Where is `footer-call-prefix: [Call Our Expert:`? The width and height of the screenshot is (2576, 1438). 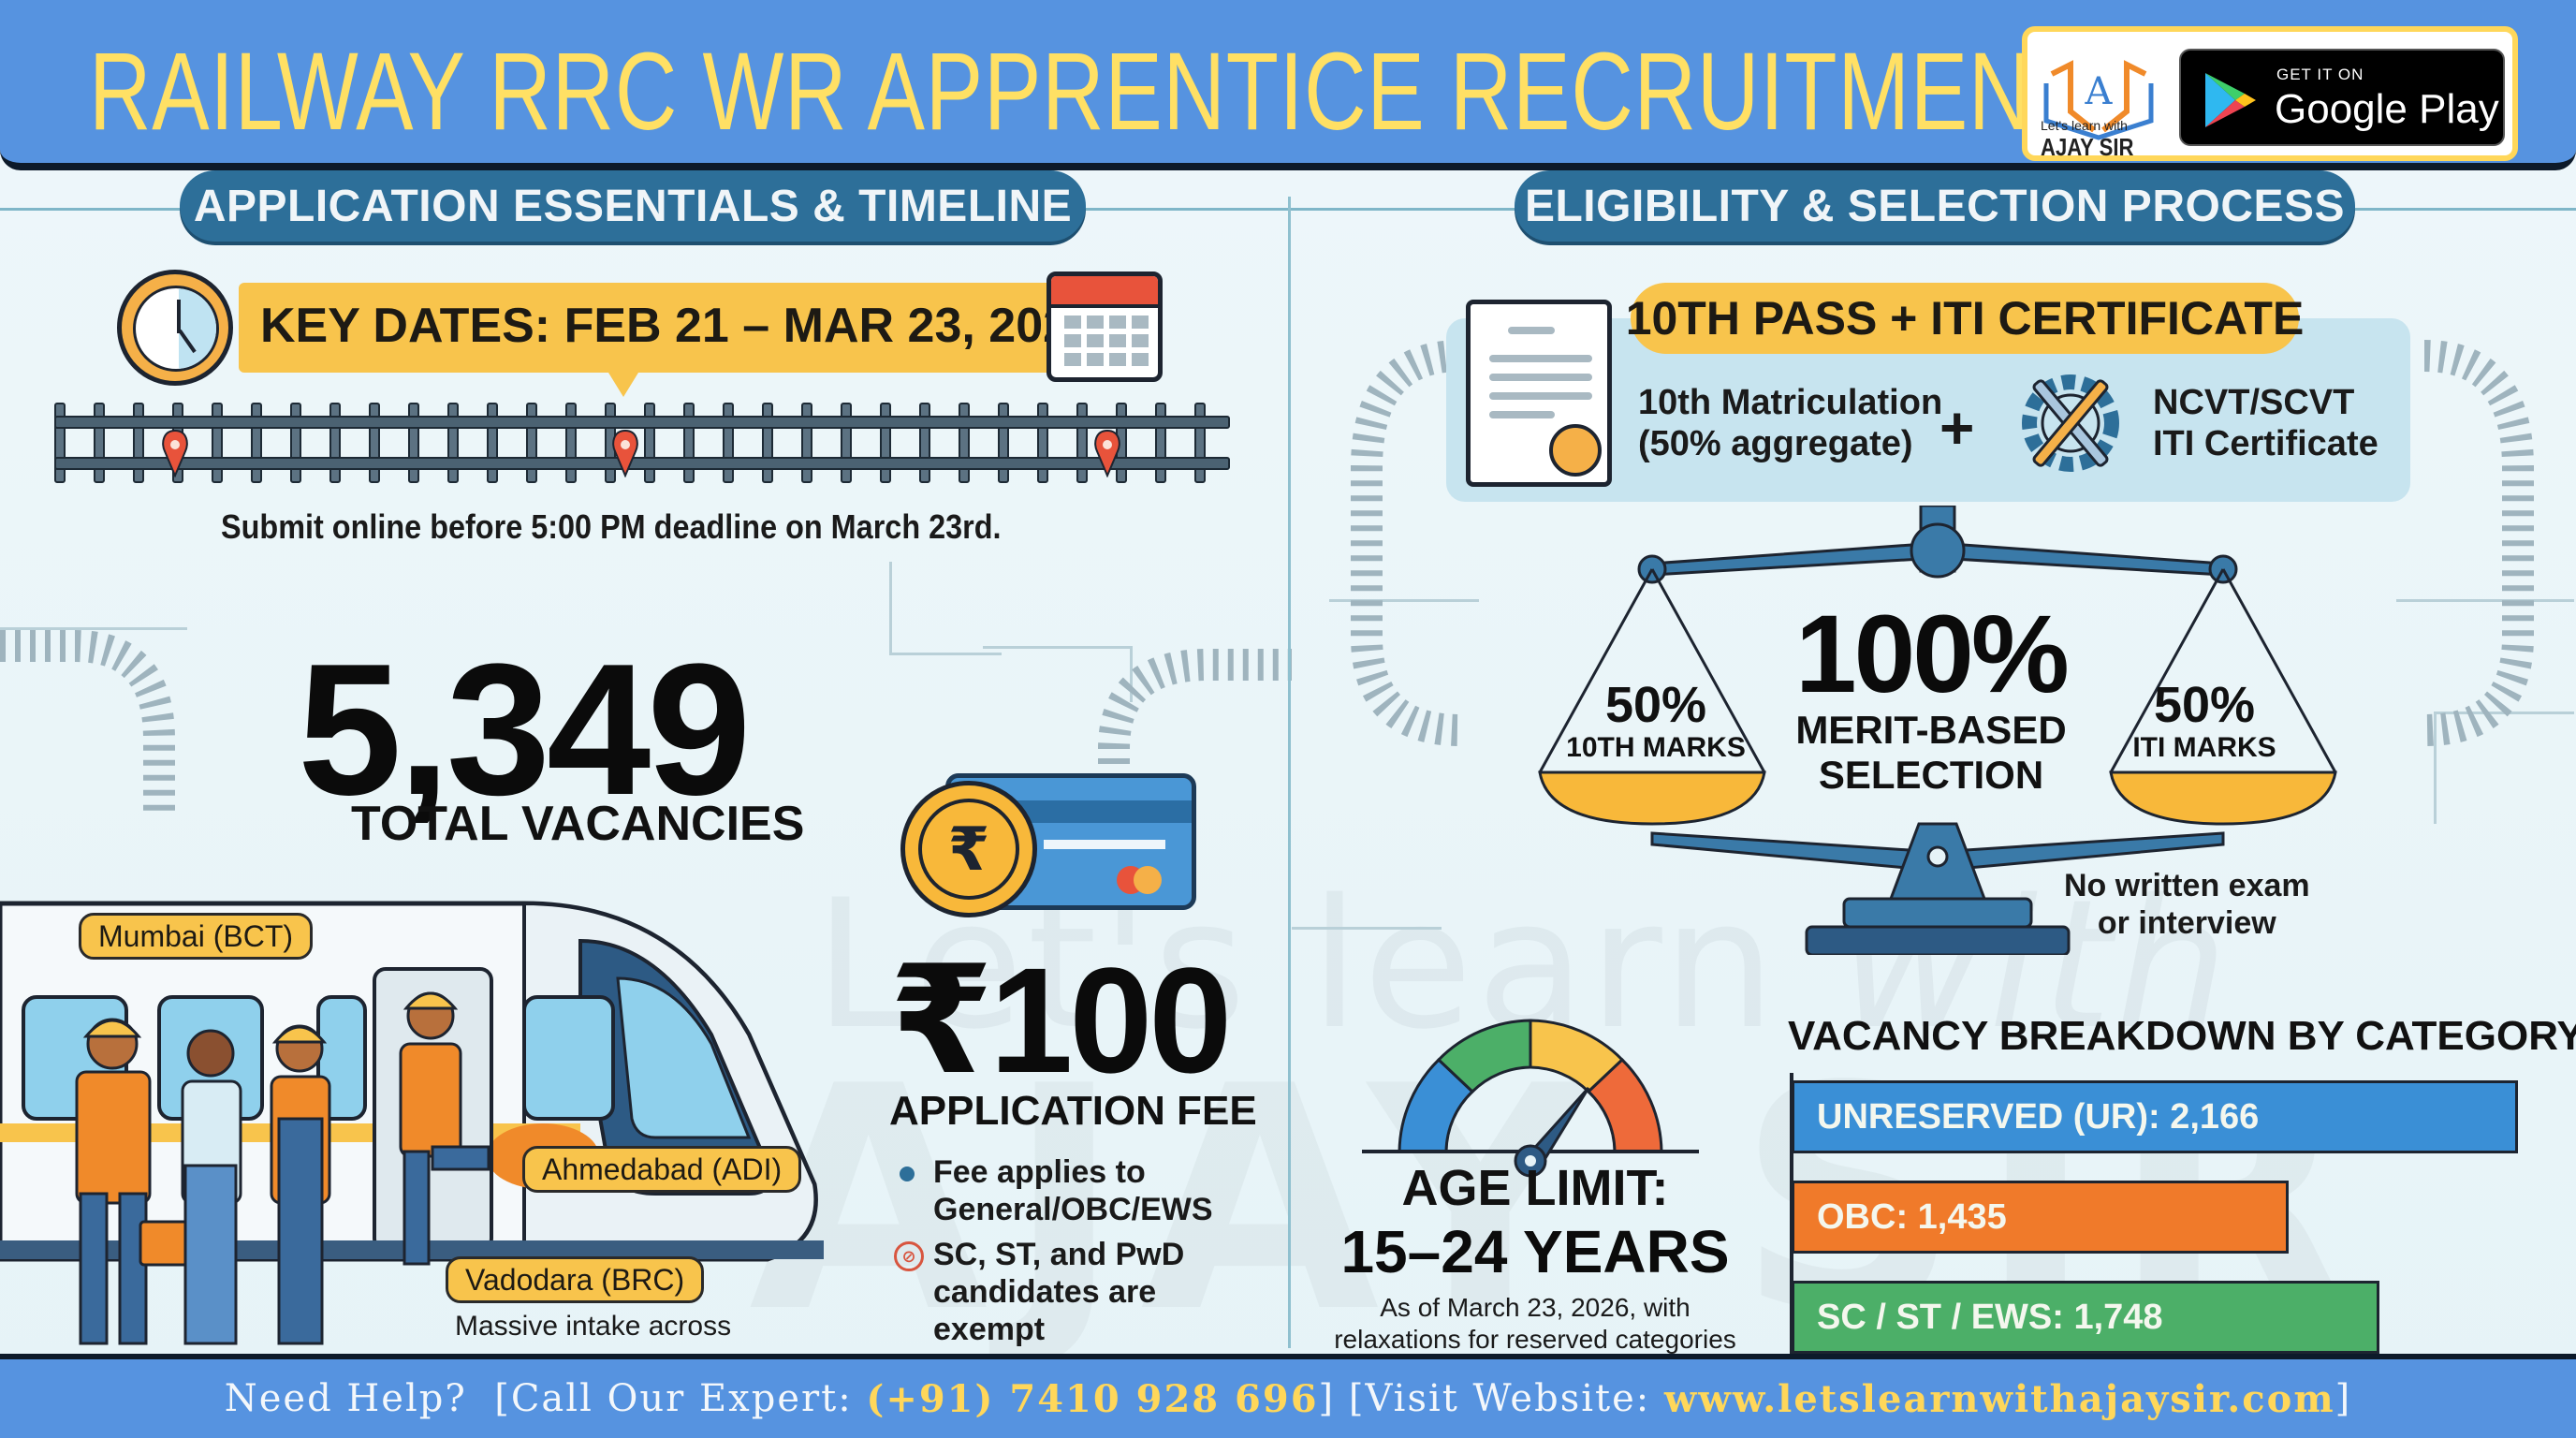 footer-call-prefix: [Call Our Expert: is located at coordinates (673, 1398).